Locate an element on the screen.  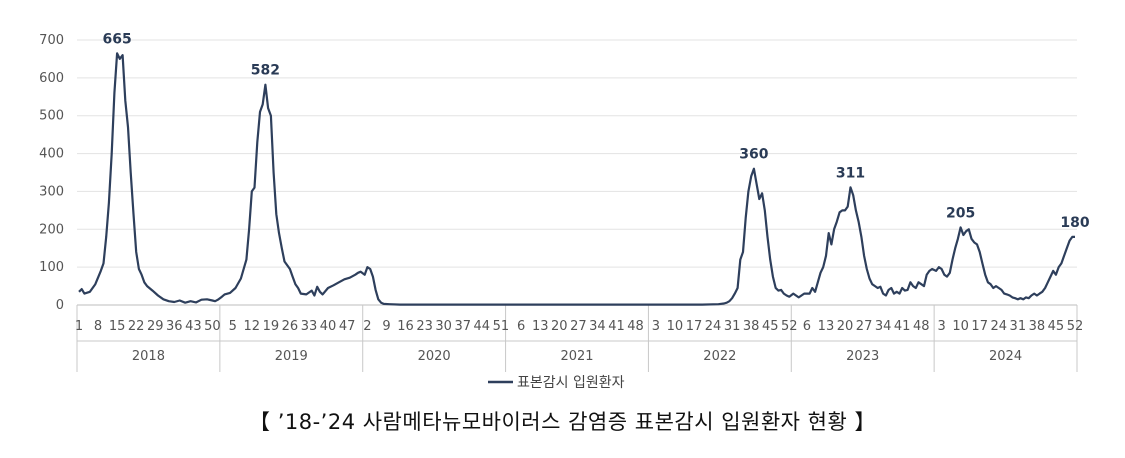
peak-label-582: 582 is located at coordinates (265, 71).